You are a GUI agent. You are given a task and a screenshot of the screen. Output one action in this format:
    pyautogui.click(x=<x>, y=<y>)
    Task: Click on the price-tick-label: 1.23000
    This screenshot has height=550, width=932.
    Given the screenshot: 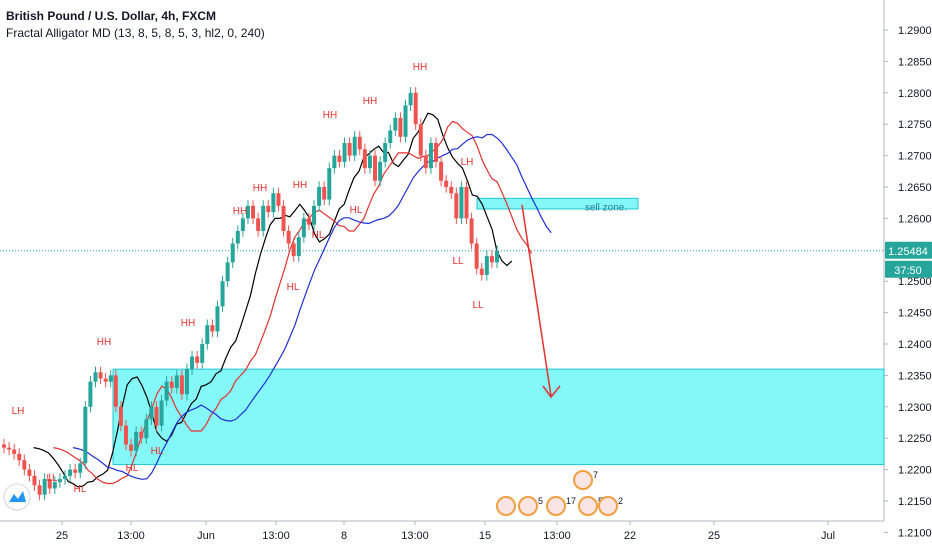 What is the action you would take?
    pyautogui.click(x=915, y=408)
    